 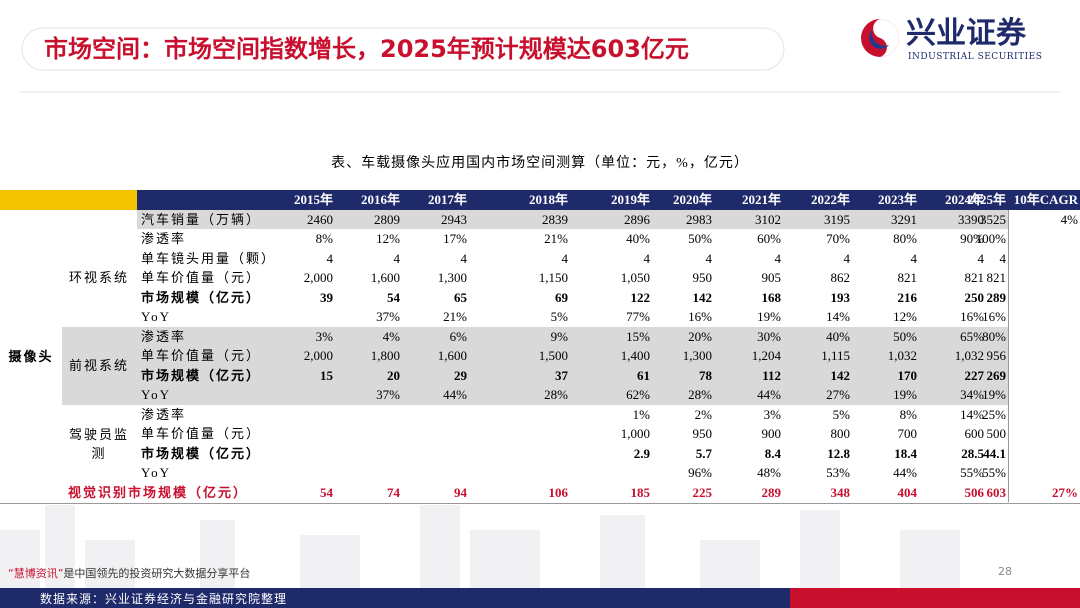 I want to click on cell: 8%, so click(x=908, y=414).